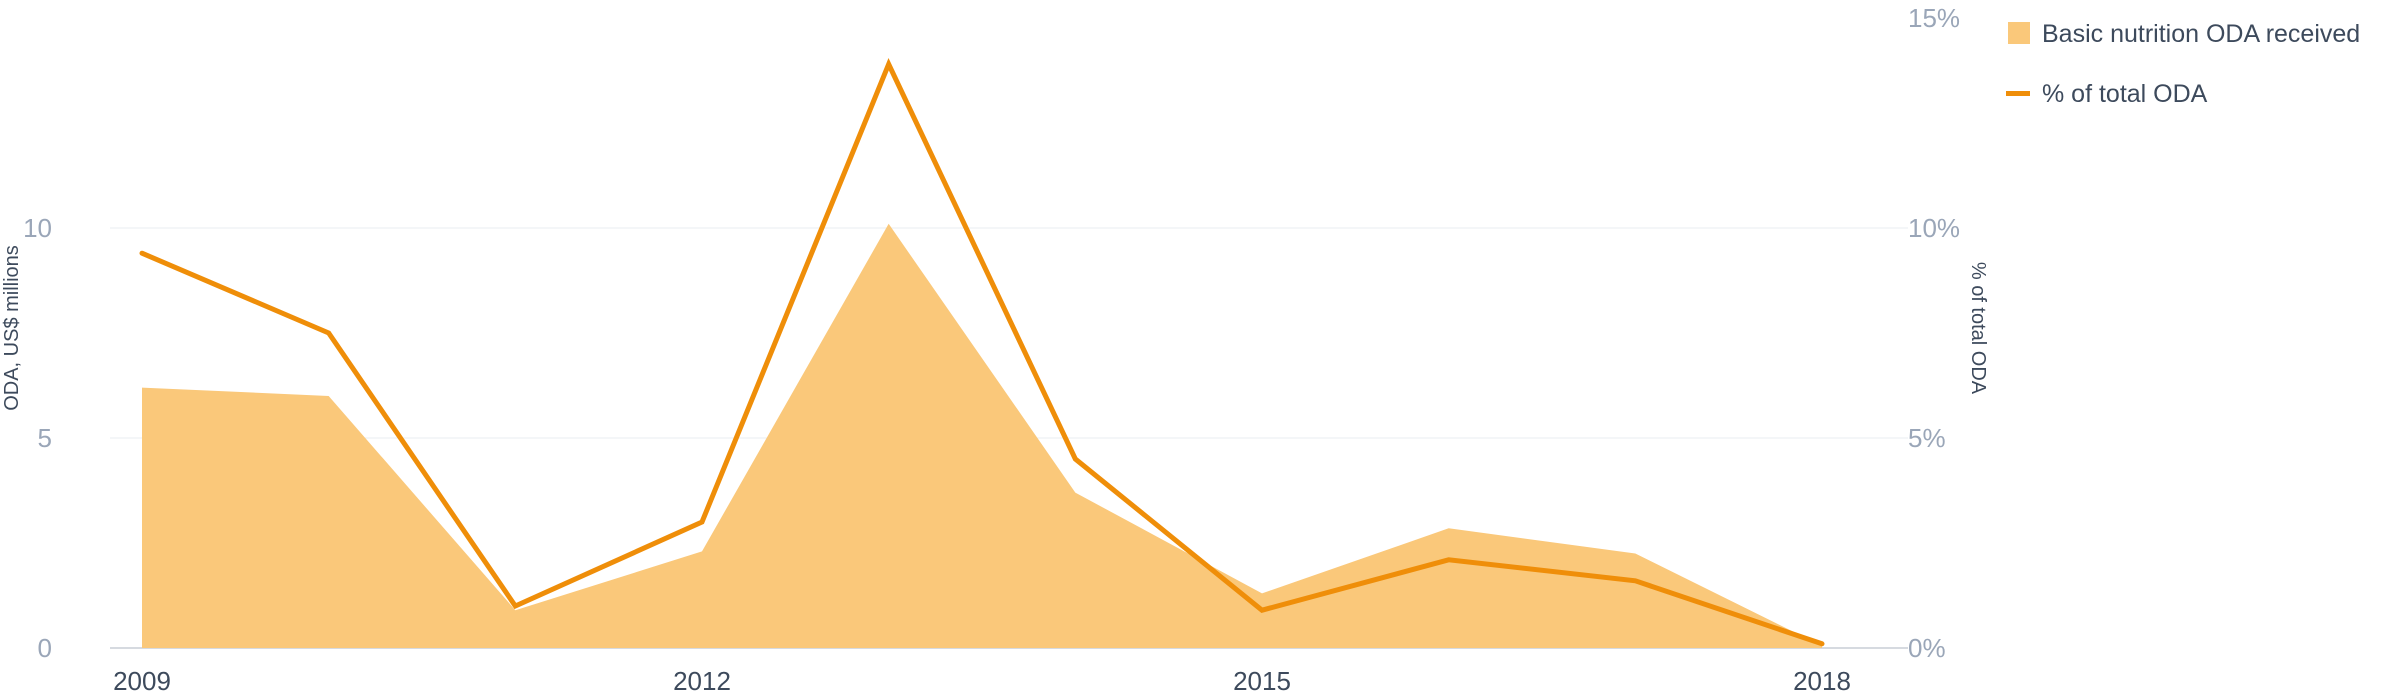 This screenshot has width=2400, height=700. Describe the element at coordinates (2019, 33) in the screenshot. I see `legend-swatch-area` at that location.